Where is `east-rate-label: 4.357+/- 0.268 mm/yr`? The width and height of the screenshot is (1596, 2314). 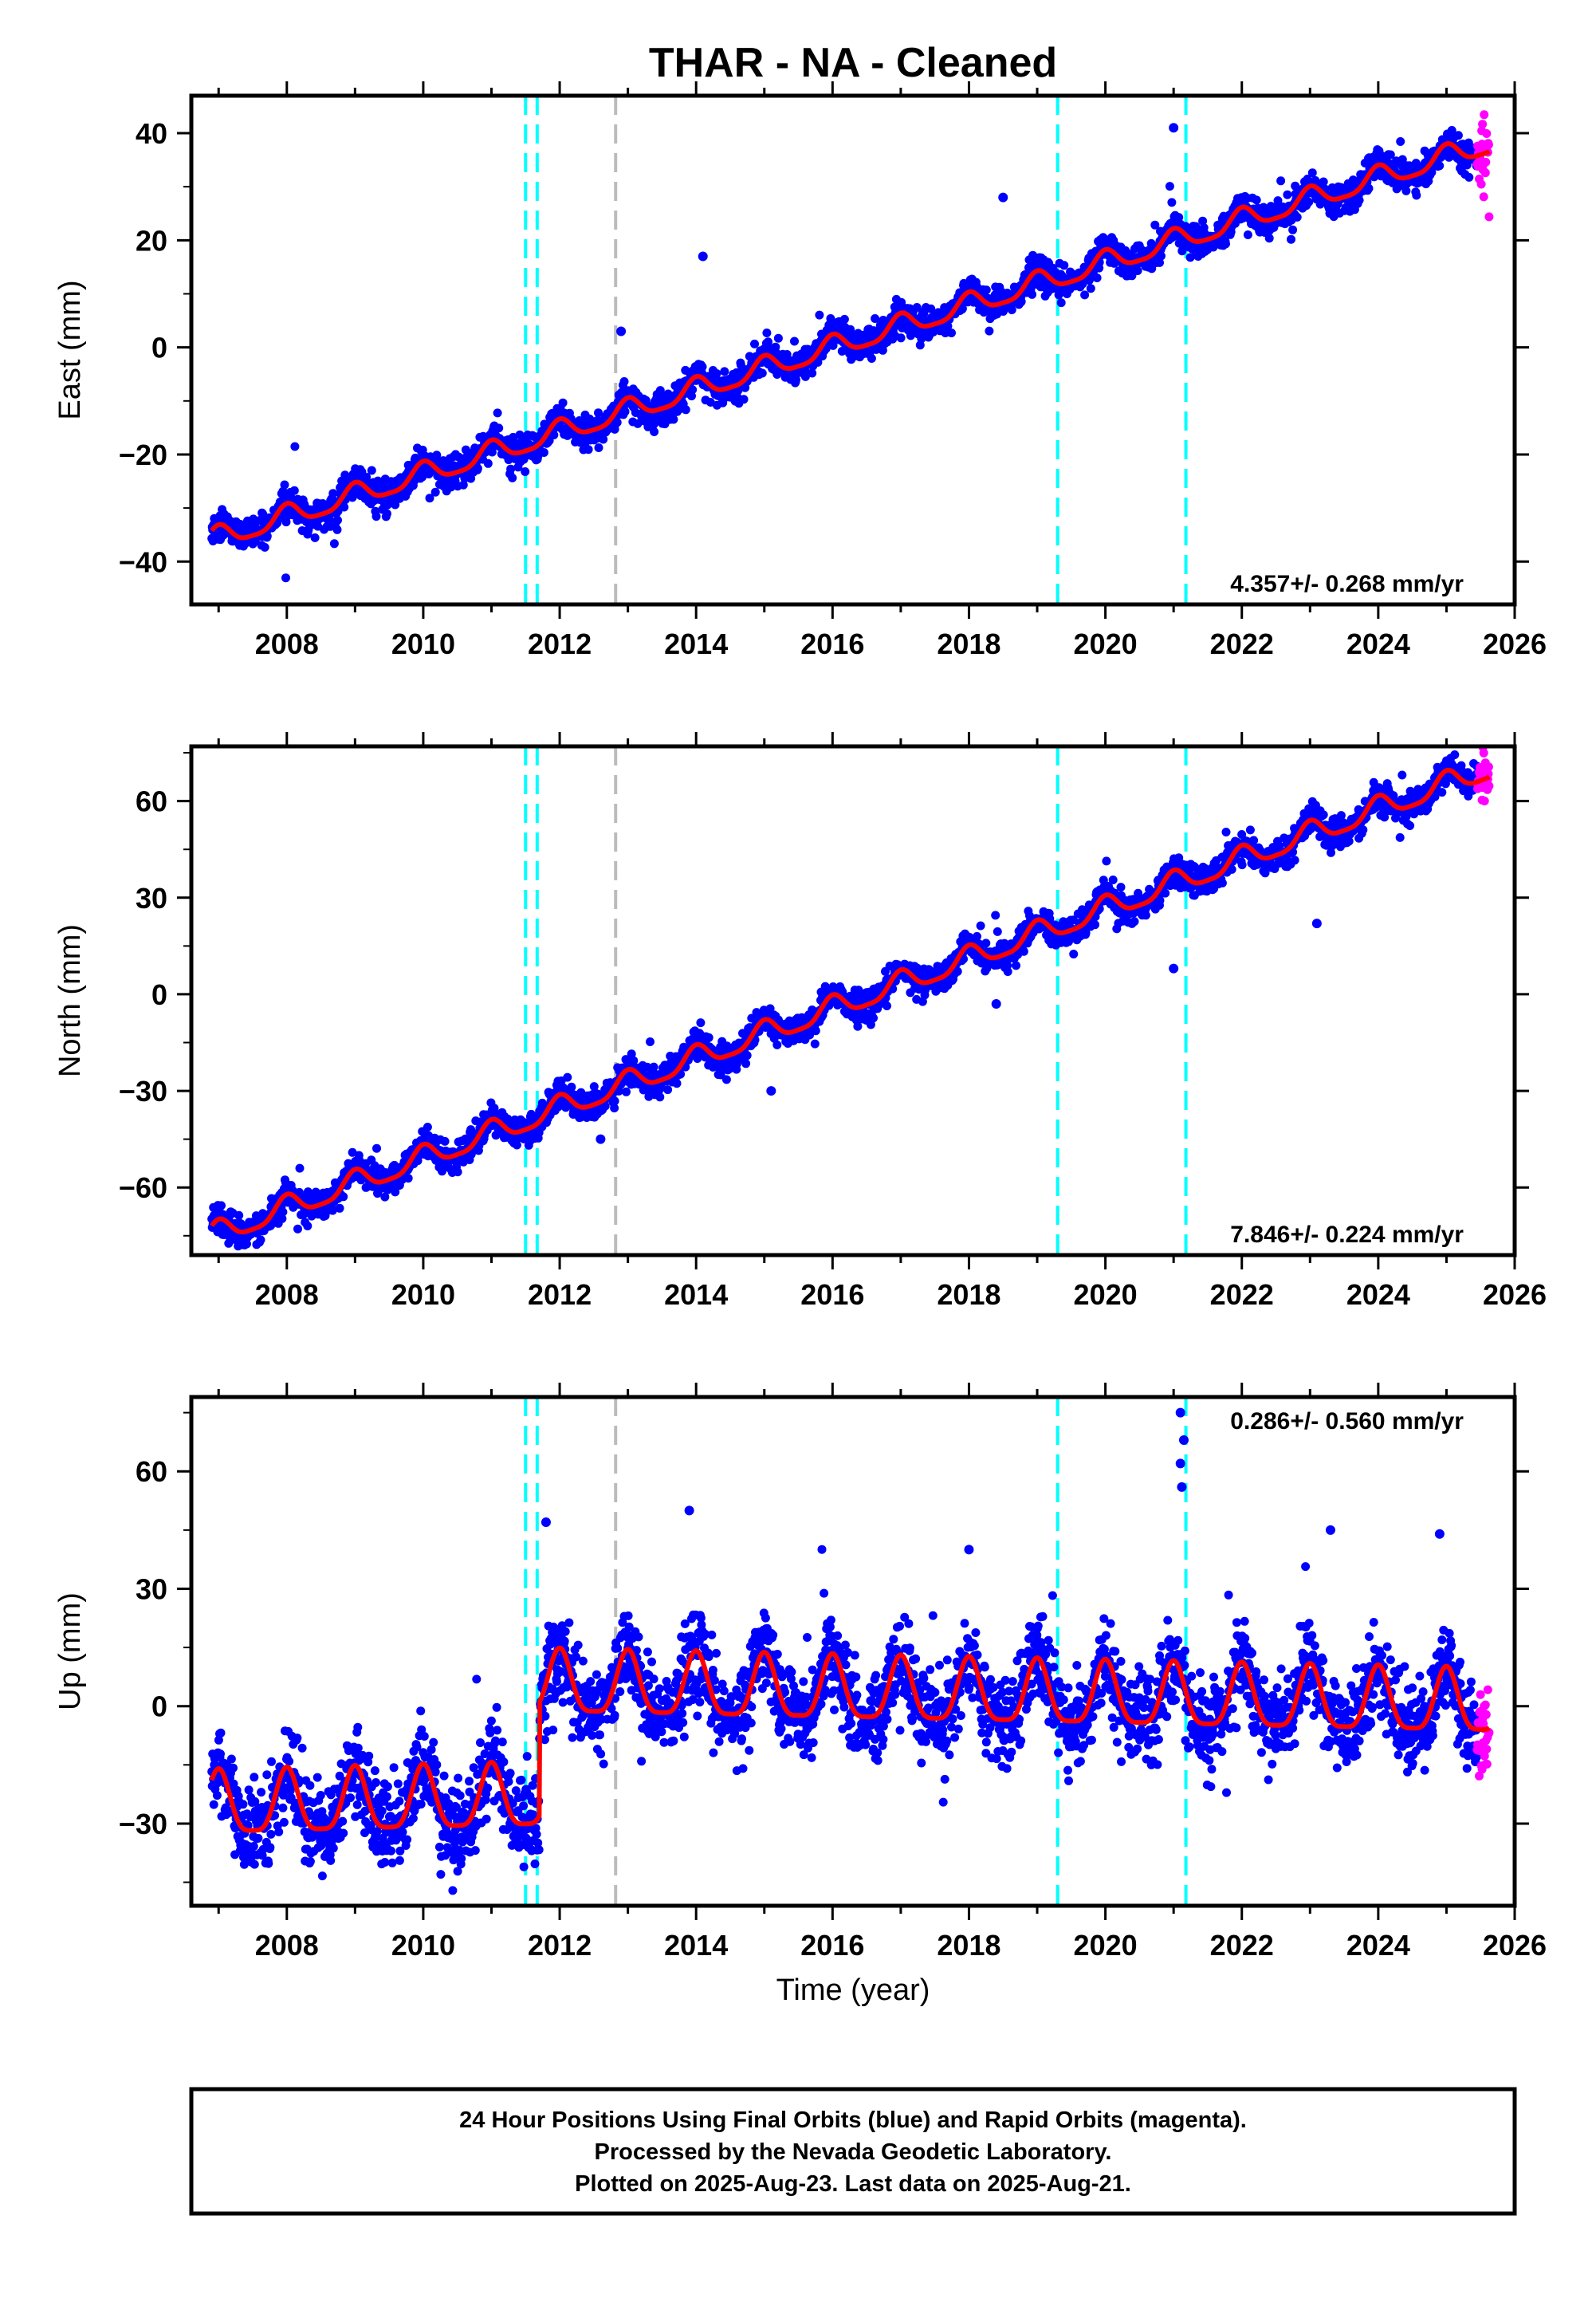 east-rate-label: 4.357+/- 0.268 mm/yr is located at coordinates (1347, 584).